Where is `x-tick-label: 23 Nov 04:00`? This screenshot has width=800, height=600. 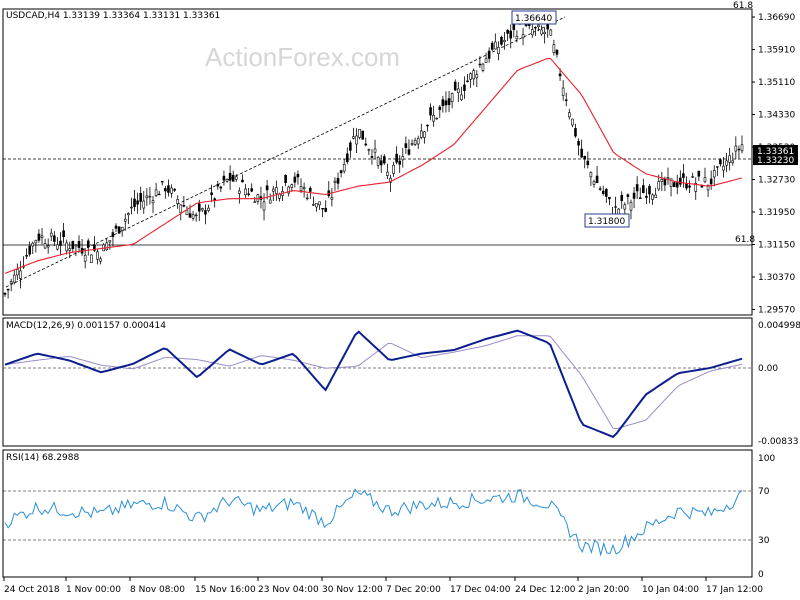
x-tick-label: 23 Nov 04:00 is located at coordinates (288, 590).